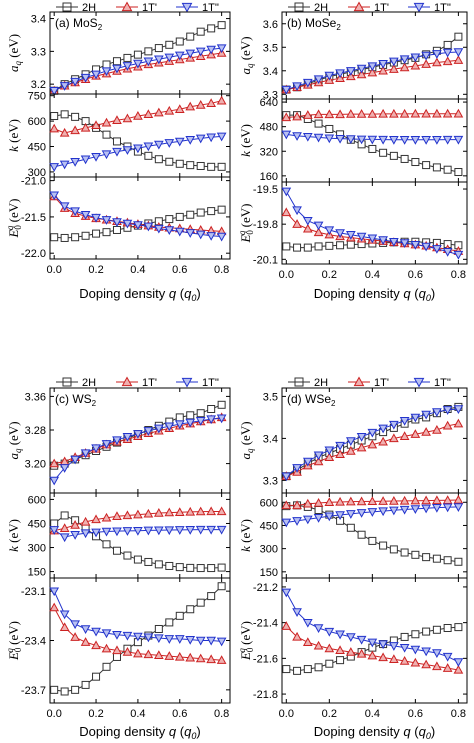  I want to click on series-2H, so click(138, 542).